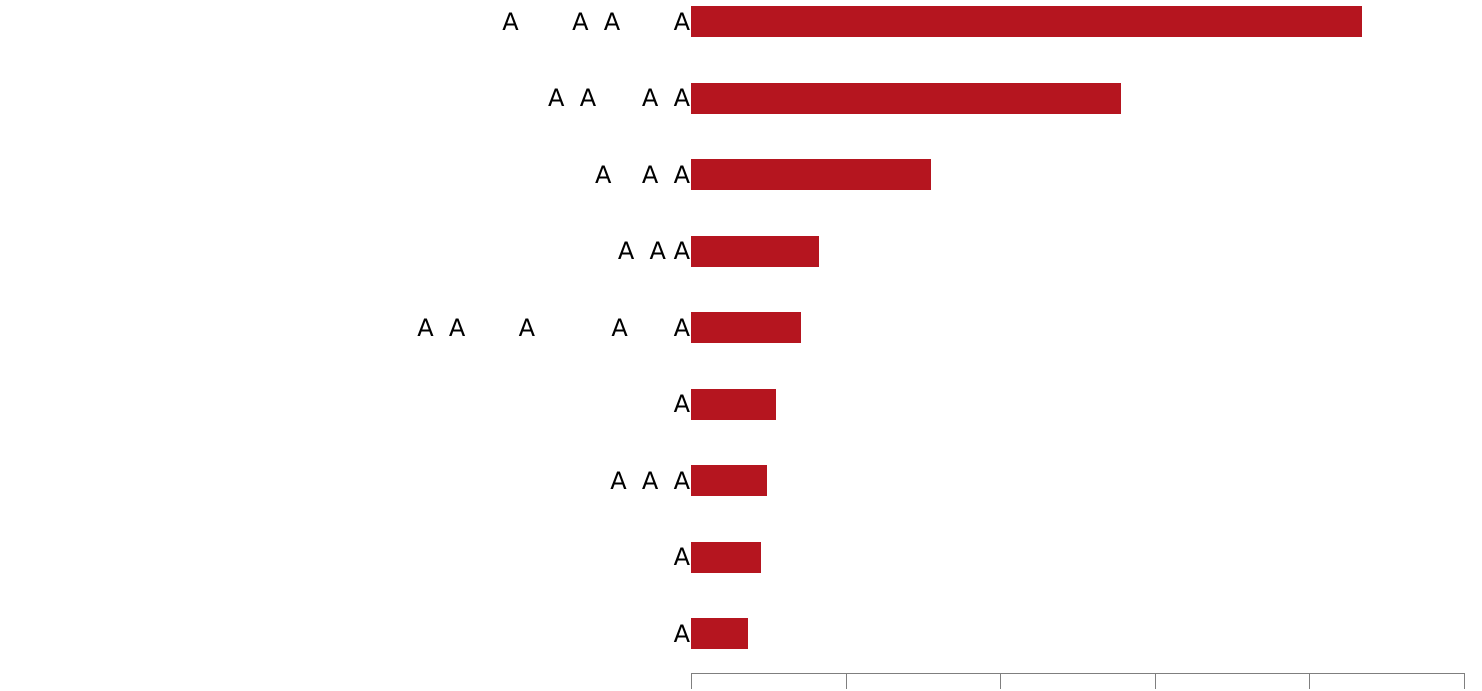 Image resolution: width=1482 pixels, height=691 pixels. I want to click on category-label: A A A A A, so click(553, 327).